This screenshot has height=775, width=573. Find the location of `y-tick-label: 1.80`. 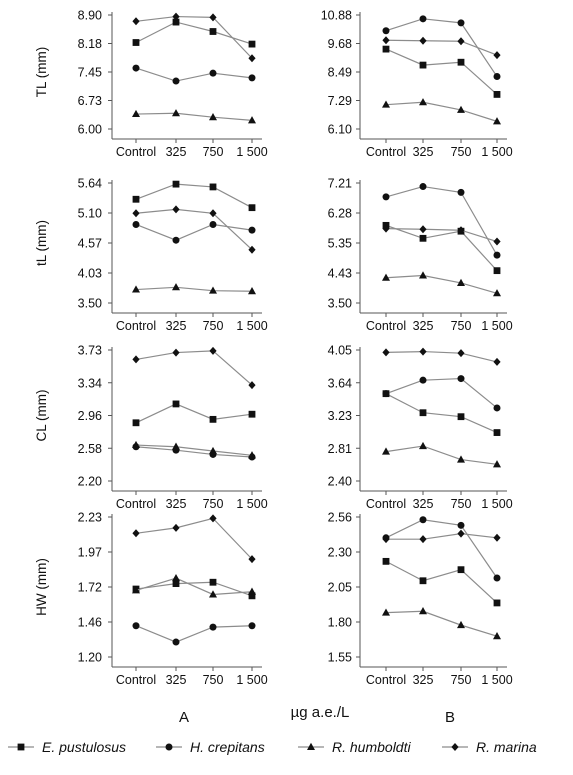

y-tick-label: 1.80 is located at coordinates (340, 623).